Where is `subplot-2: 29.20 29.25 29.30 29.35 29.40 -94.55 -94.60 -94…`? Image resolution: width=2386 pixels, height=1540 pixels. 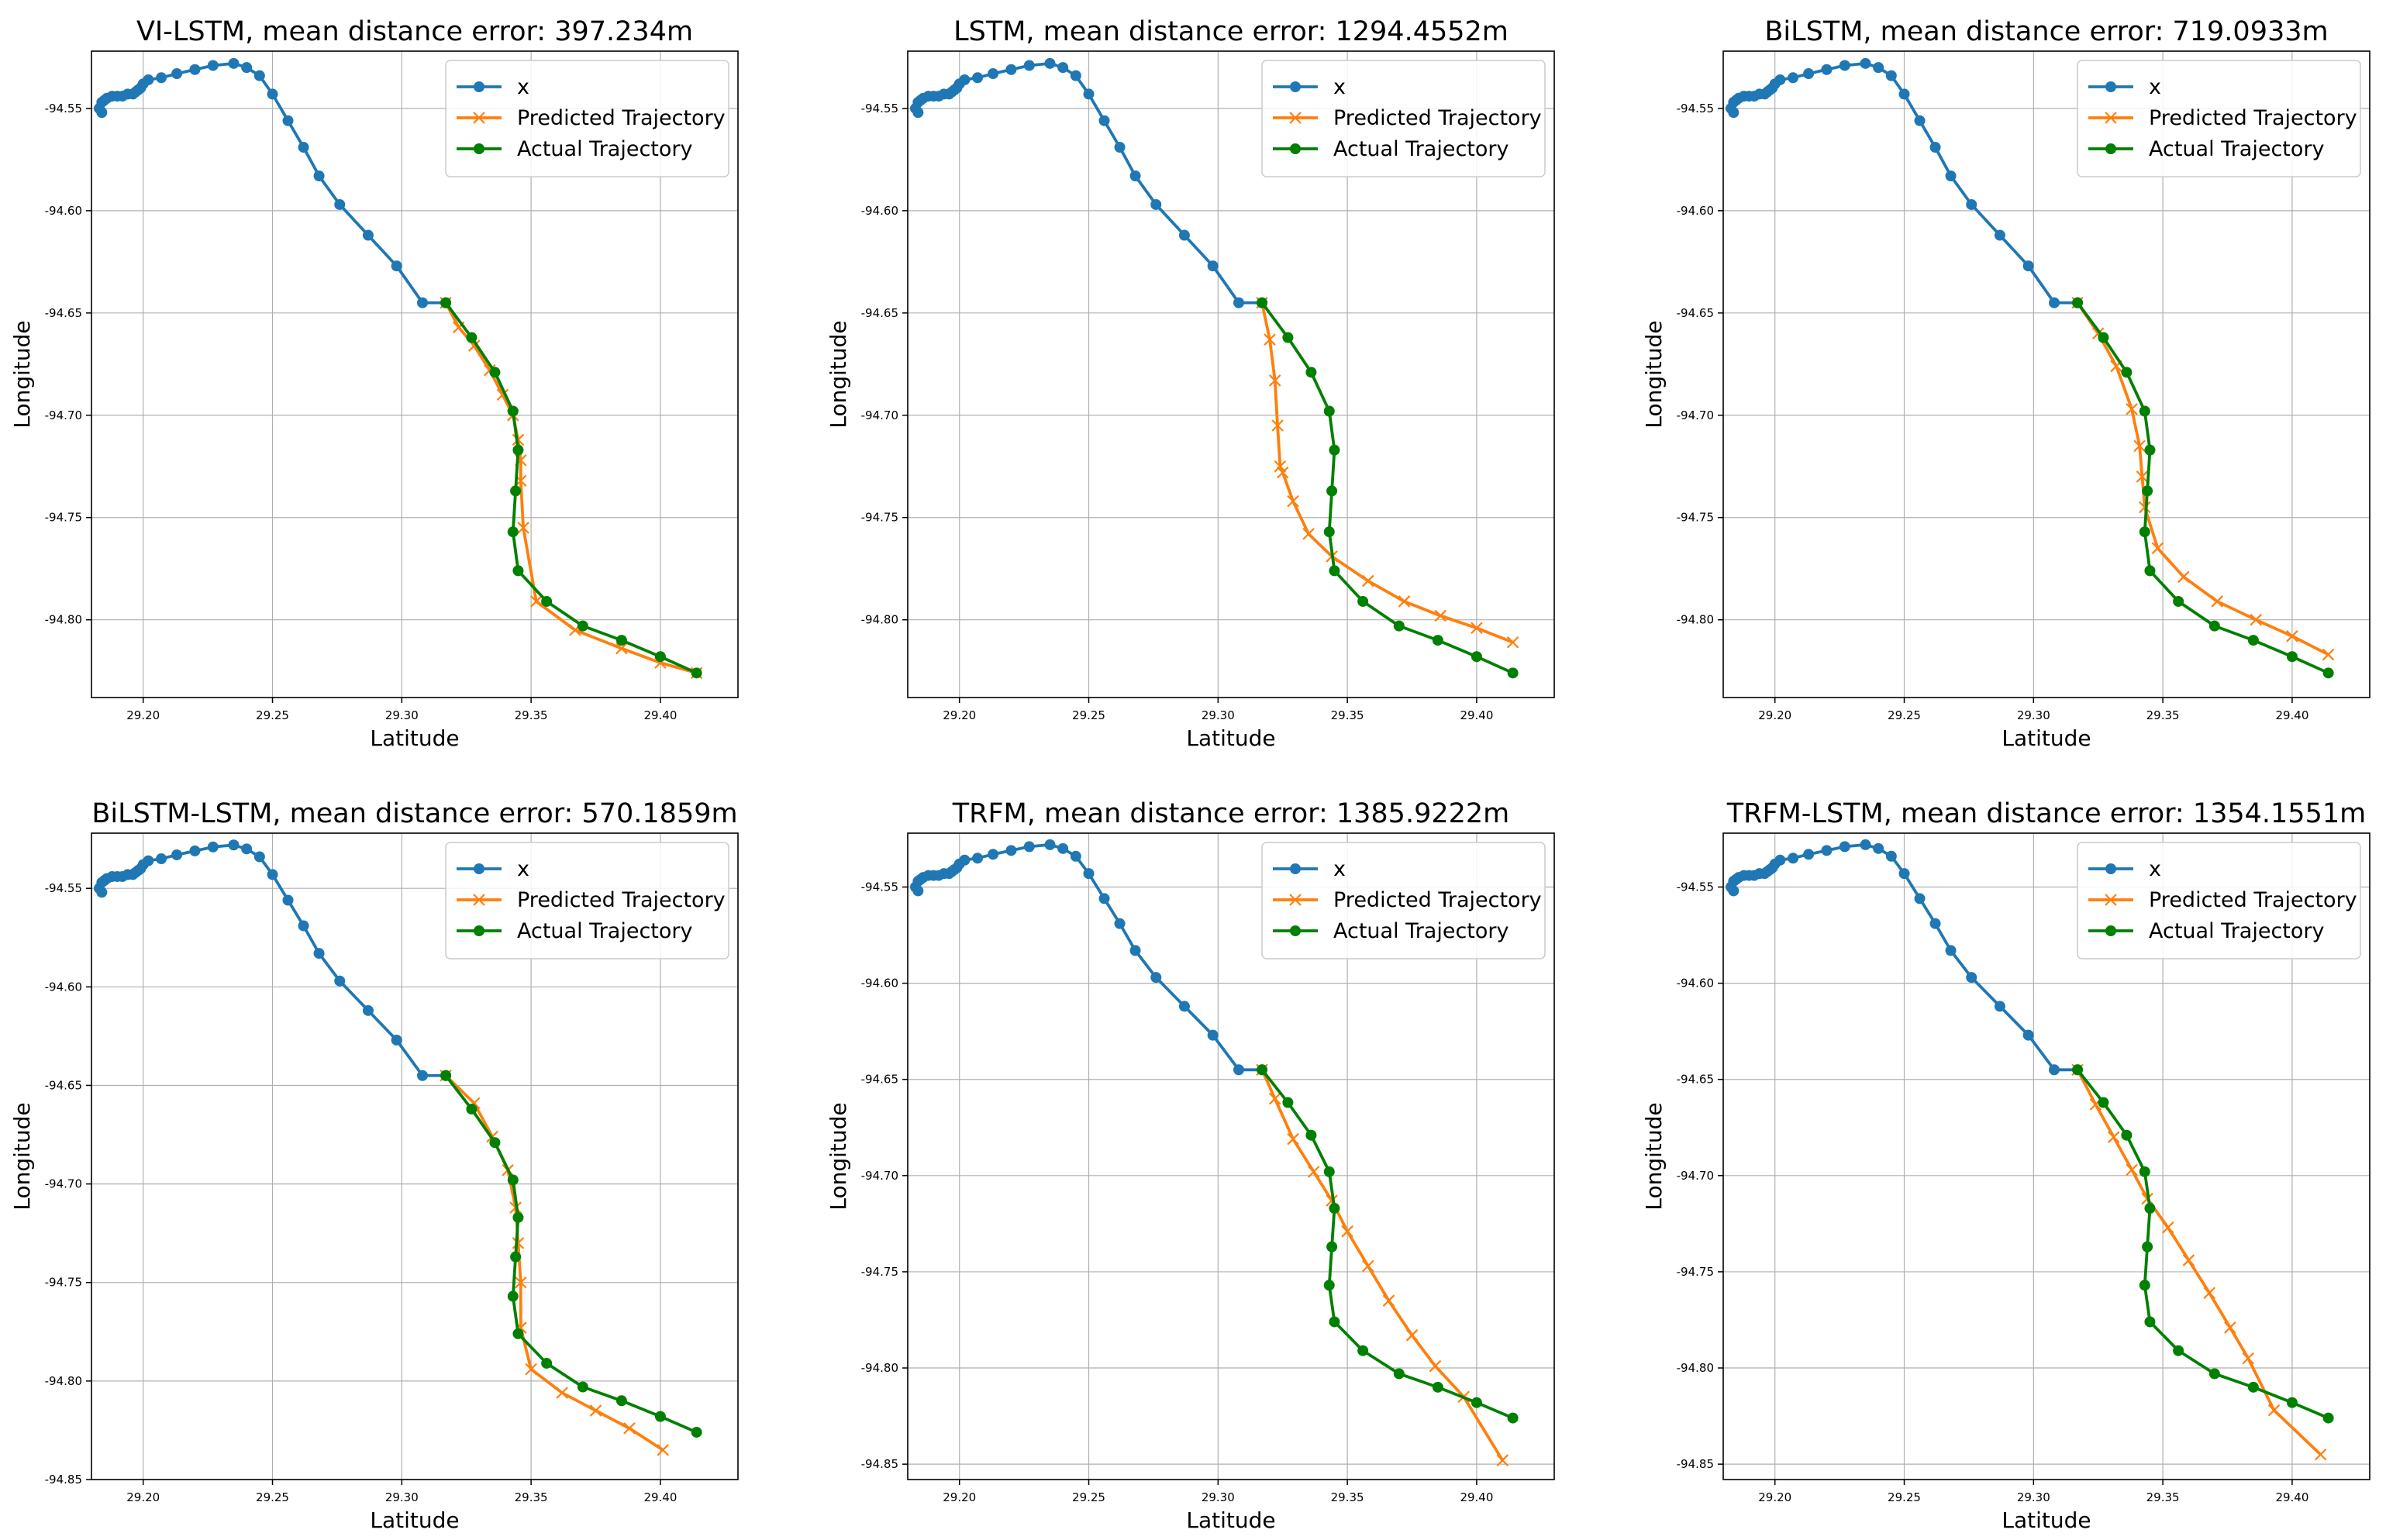 subplot-2: 29.20 29.25 29.30 29.35 29.40 -94.55 -94.60 -94… is located at coordinates (1190, 383).